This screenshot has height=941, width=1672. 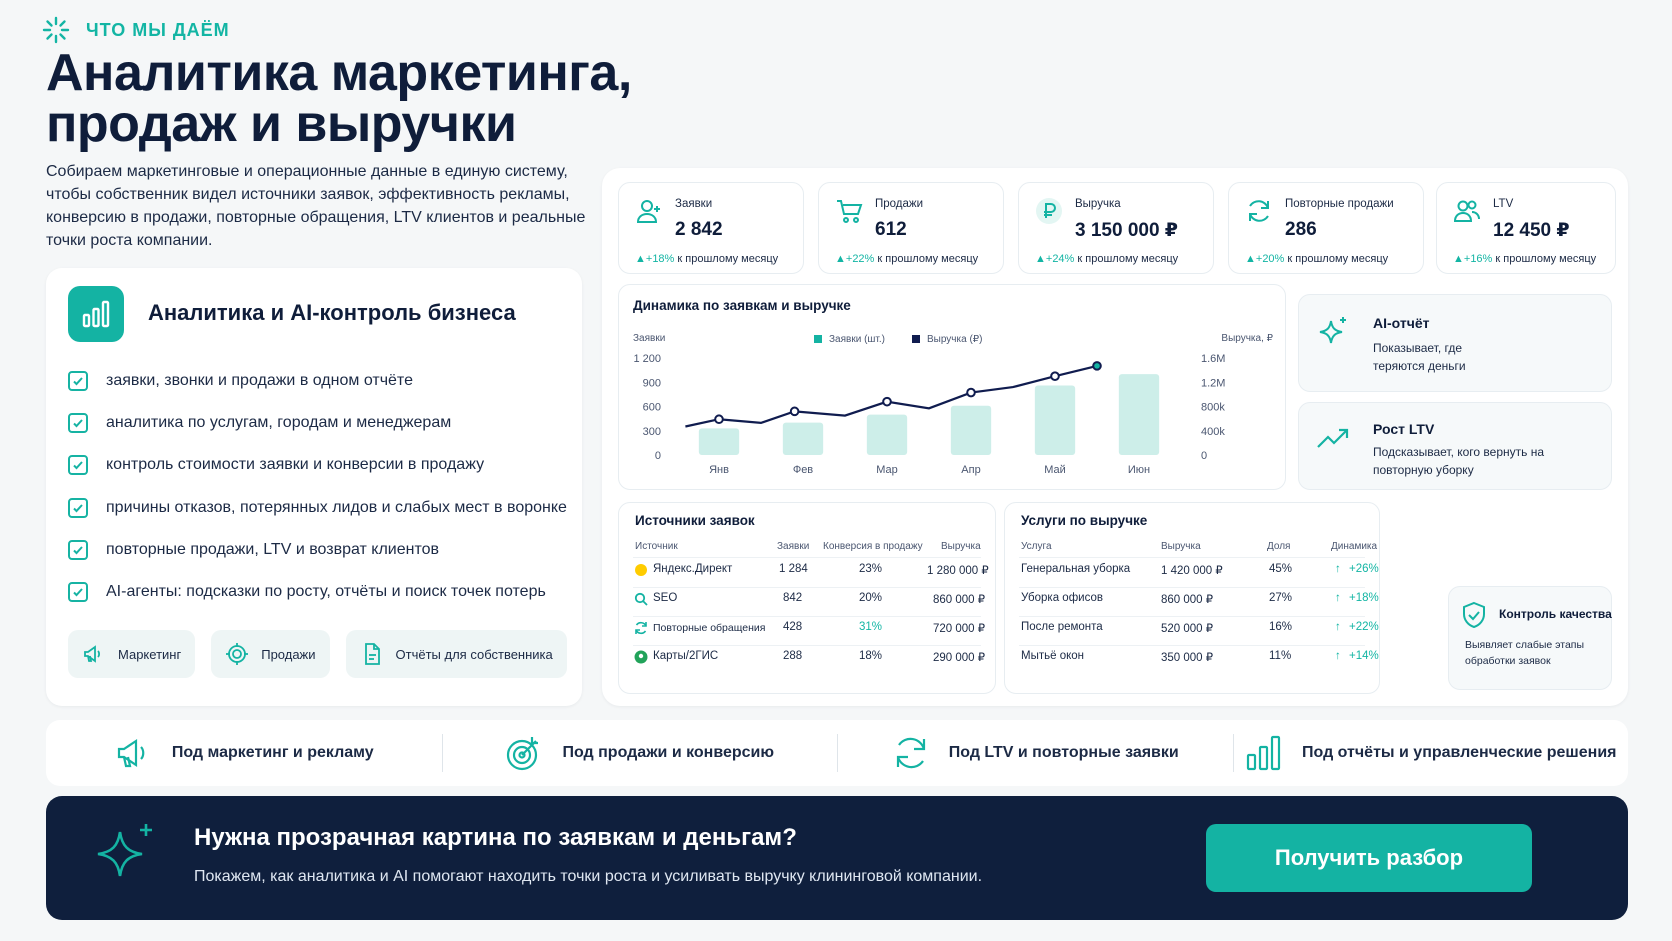 I want to click on cart-icon, so click(x=850, y=211).